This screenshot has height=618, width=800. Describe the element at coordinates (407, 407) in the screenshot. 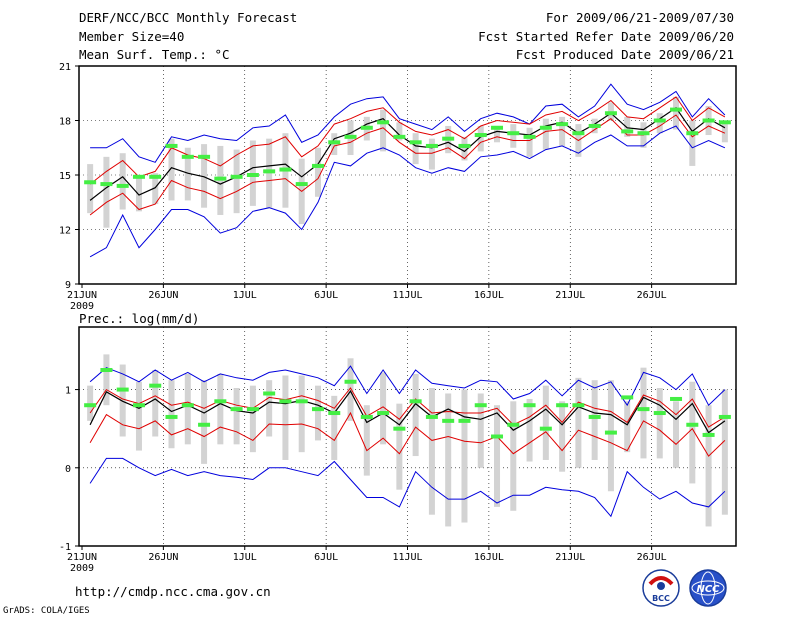

I see `prec-upper-line` at that location.